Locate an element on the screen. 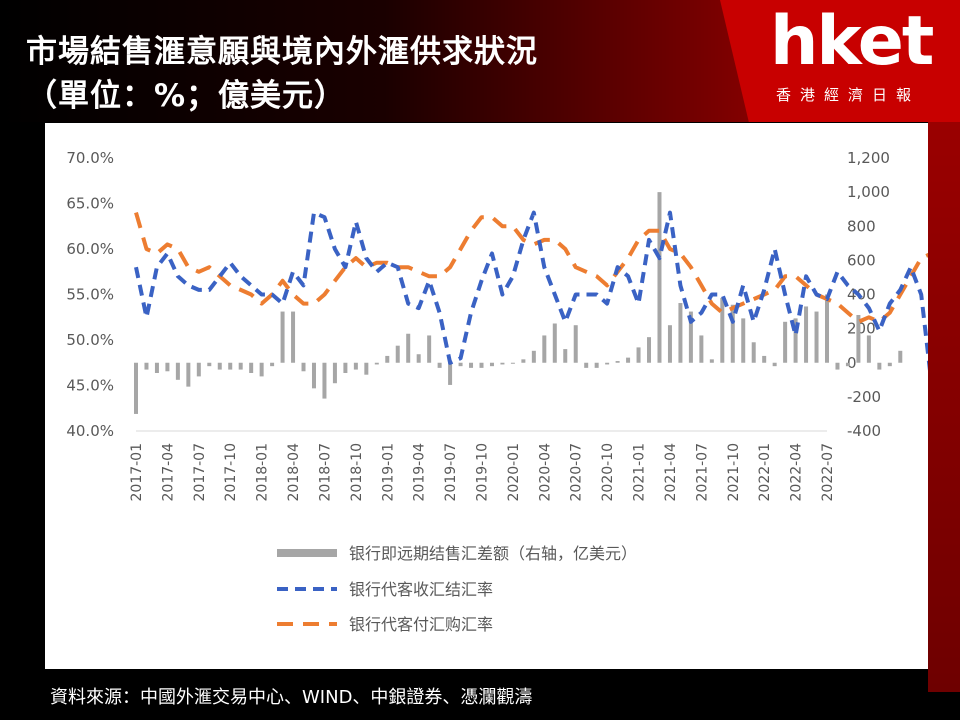 This screenshot has width=960, height=720. side-decoration is located at coordinates (944, 407).